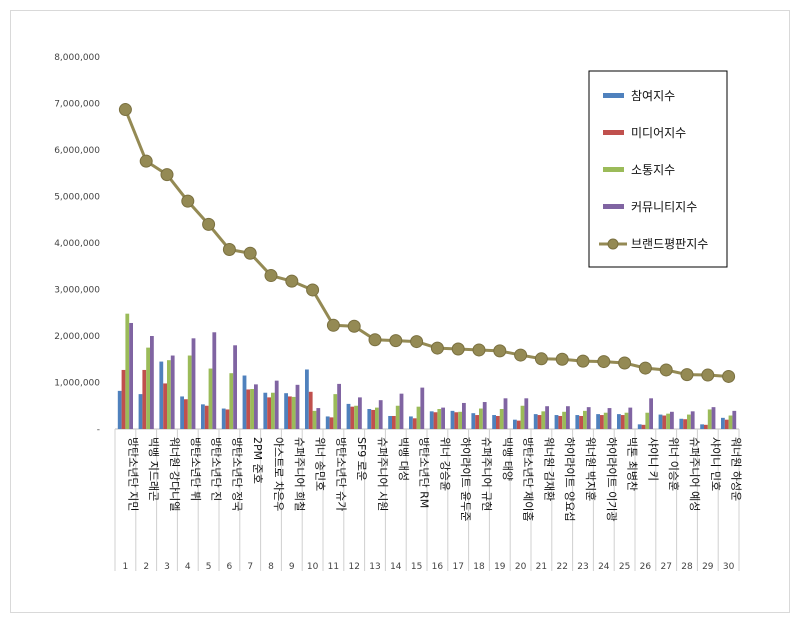  I want to click on x-tick-label: 슈퍼주니어 시원, so click(382, 474).